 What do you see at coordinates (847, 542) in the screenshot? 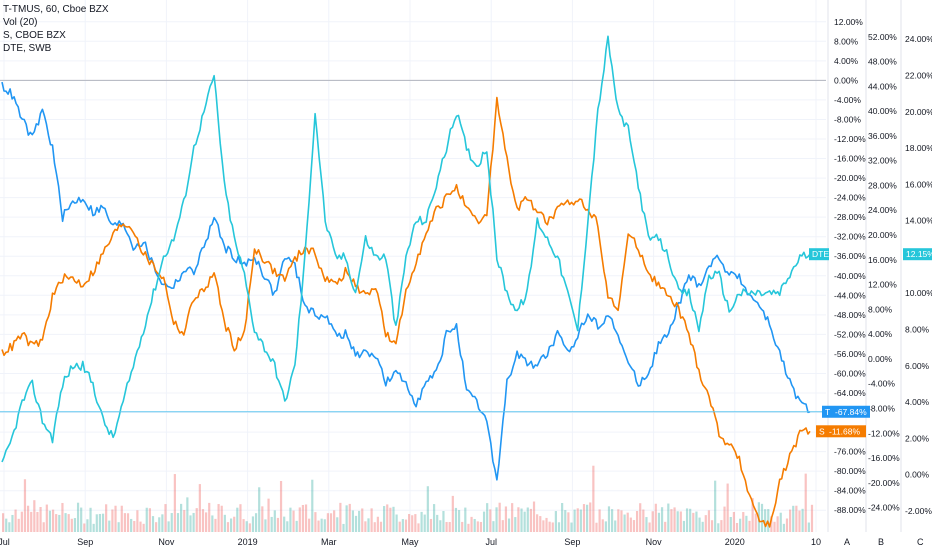
I see `axis-corner-label: A` at bounding box center [847, 542].